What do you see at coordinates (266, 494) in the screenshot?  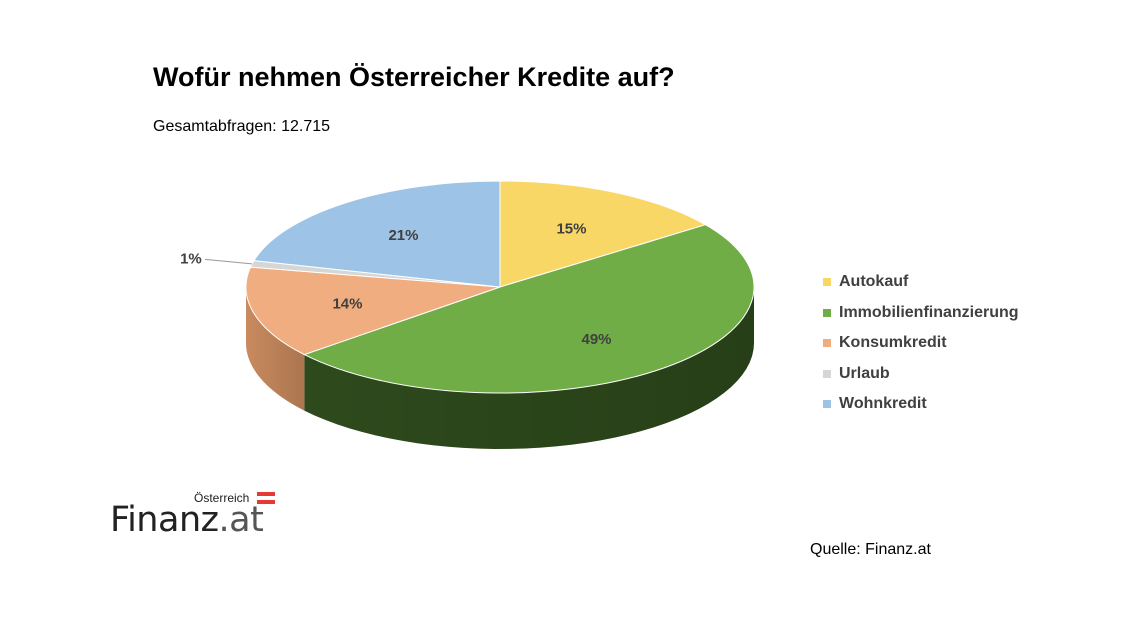 I see `flag-stripe-top` at bounding box center [266, 494].